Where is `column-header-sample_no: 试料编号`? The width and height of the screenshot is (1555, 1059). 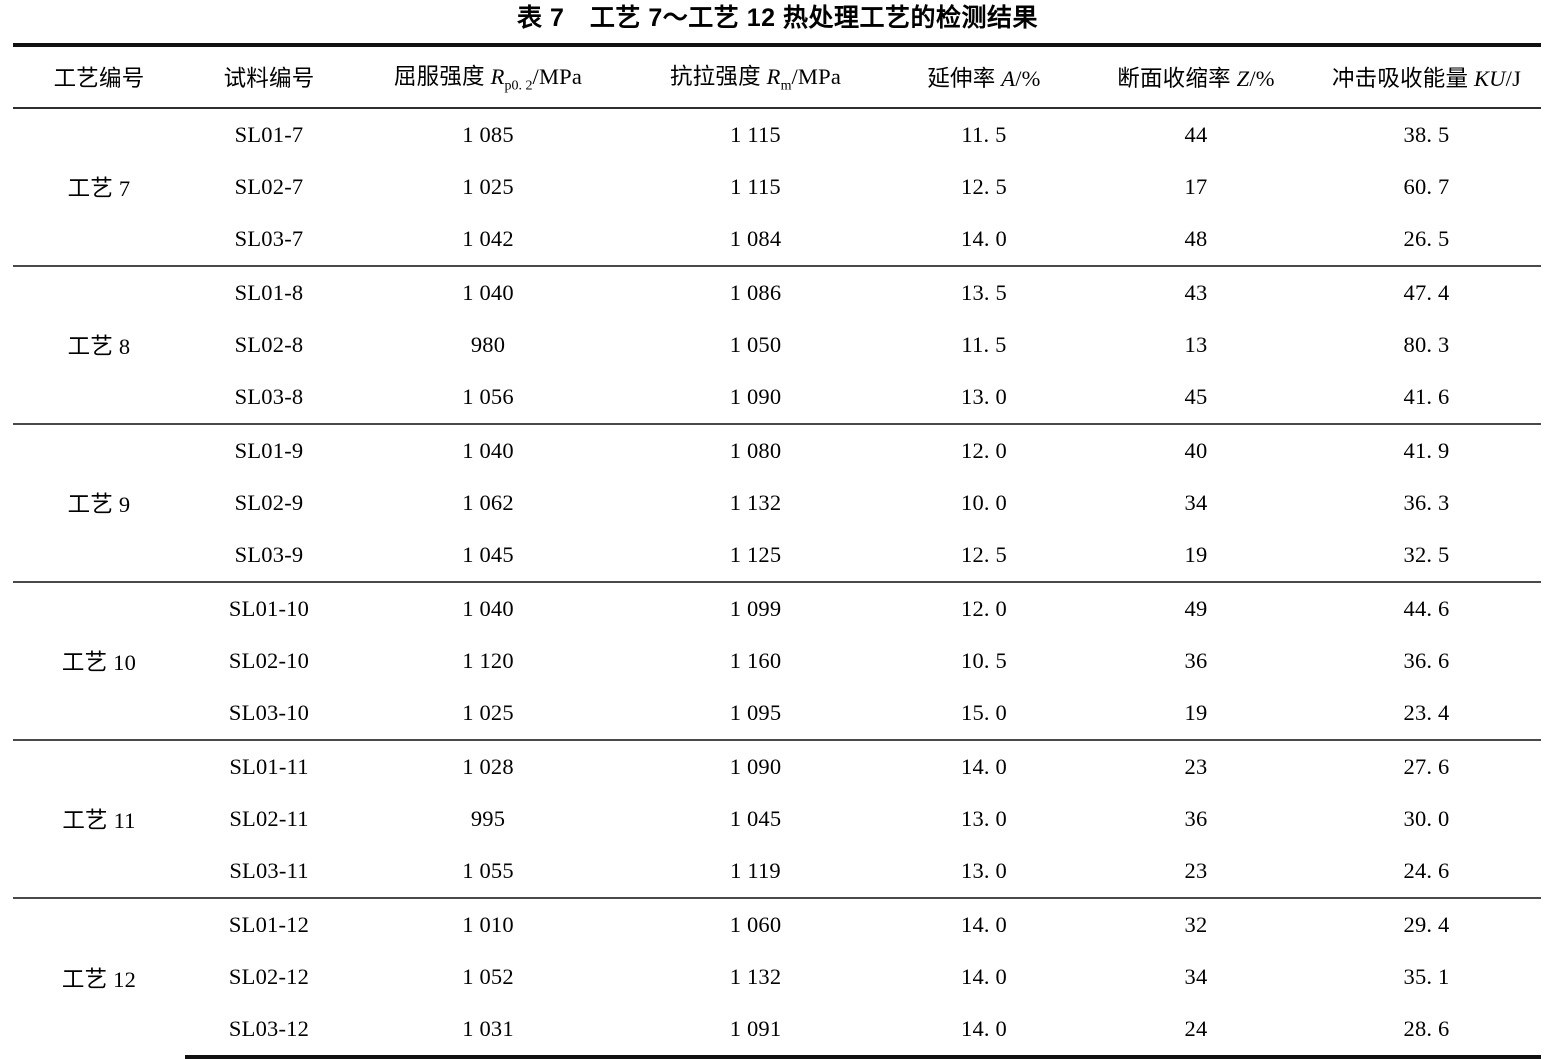
column-header-sample_no: 试料编号 is located at coordinates (269, 77).